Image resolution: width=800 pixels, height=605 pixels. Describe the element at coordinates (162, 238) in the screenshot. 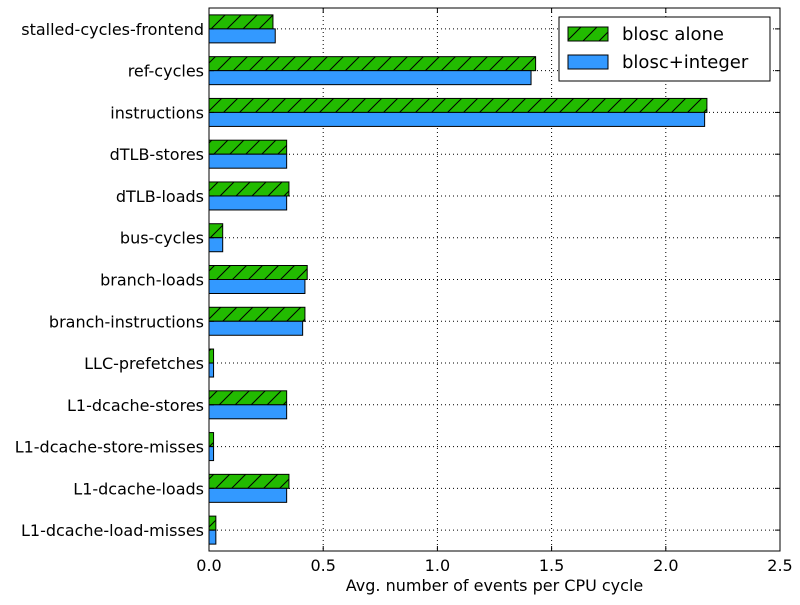

I see `y-tick-label: bus-cycles` at that location.